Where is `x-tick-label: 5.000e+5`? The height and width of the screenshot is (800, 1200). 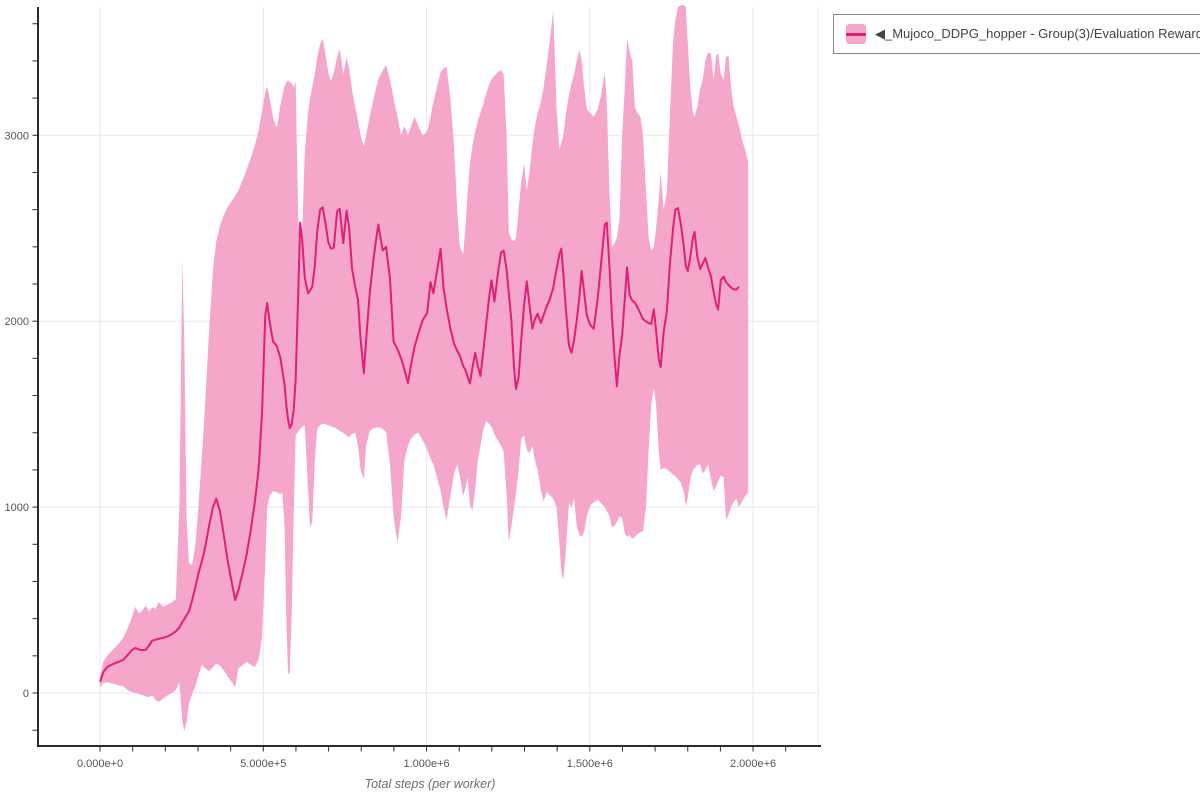 x-tick-label: 5.000e+5 is located at coordinates (263, 764).